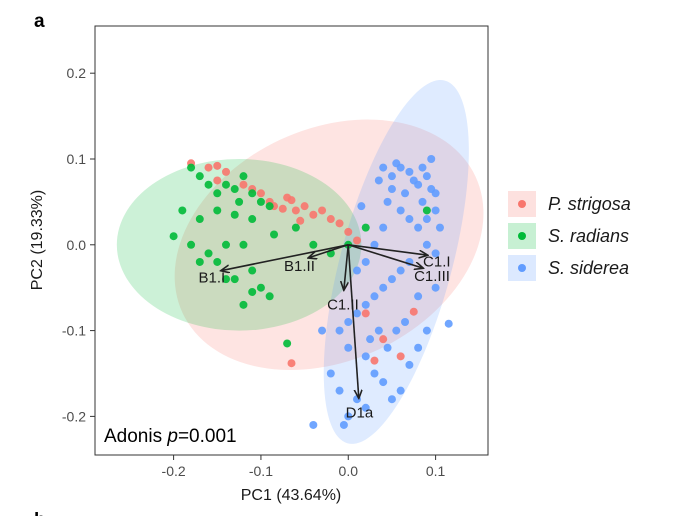 This screenshot has height=516, width=697. Describe the element at coordinates (299, 266) in the screenshot. I see `vector-label-b1-ii: B1.II` at that location.